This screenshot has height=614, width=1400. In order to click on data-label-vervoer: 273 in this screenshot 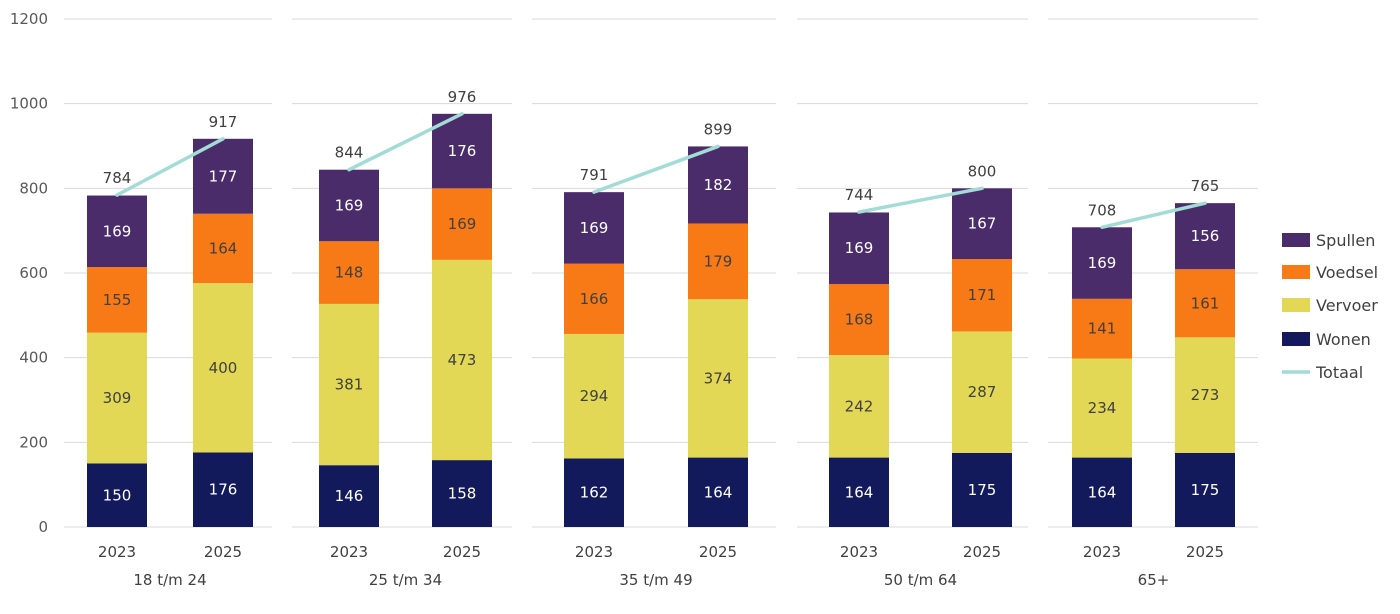, I will do `click(1205, 395)`.